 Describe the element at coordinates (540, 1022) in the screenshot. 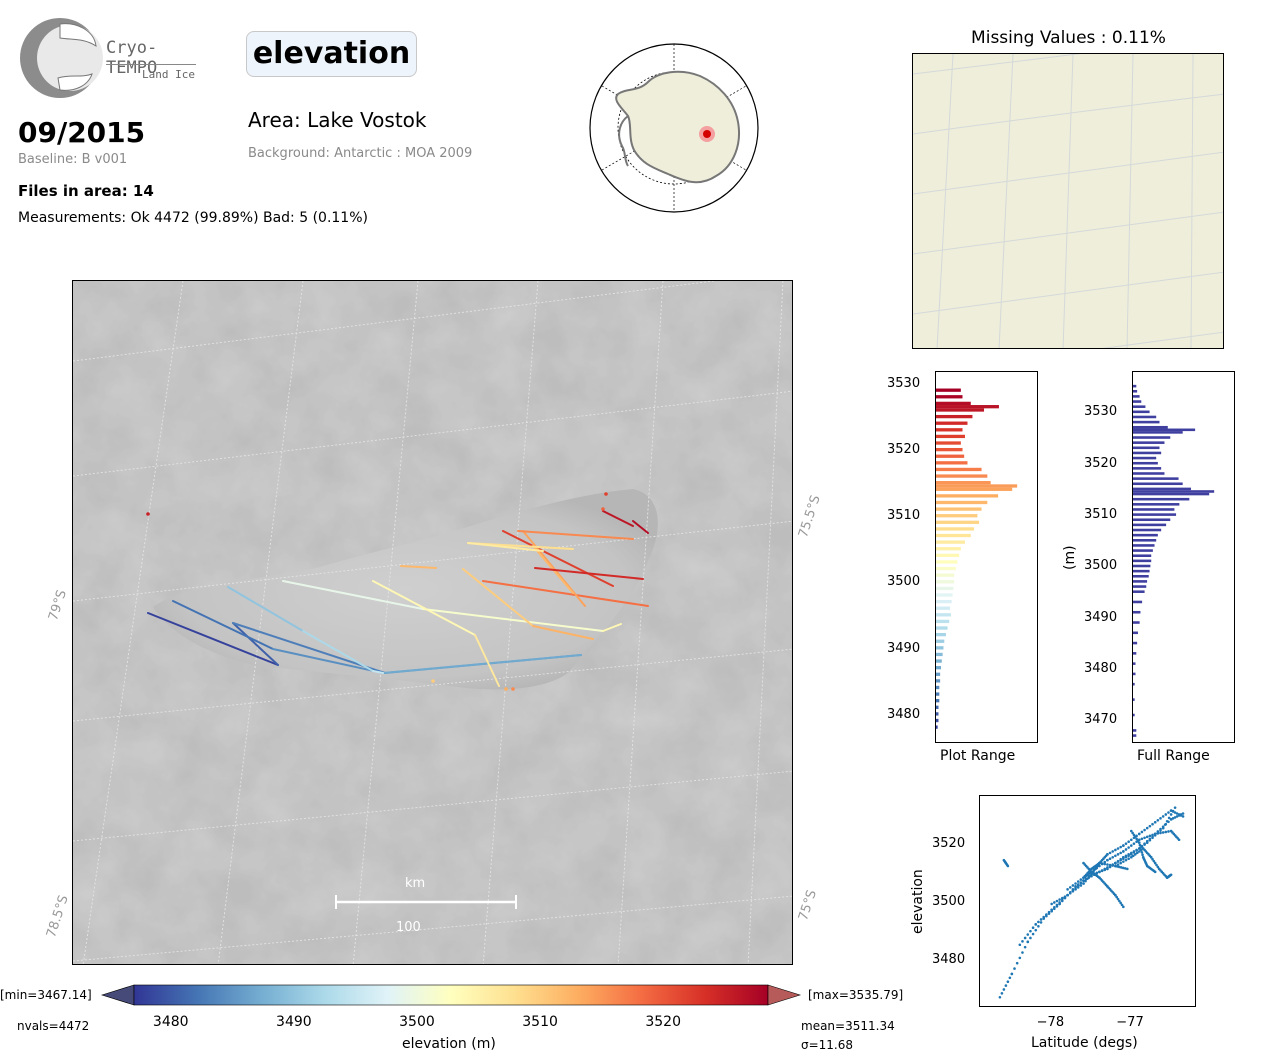

I see `colorbar-tick-label: 3510` at that location.